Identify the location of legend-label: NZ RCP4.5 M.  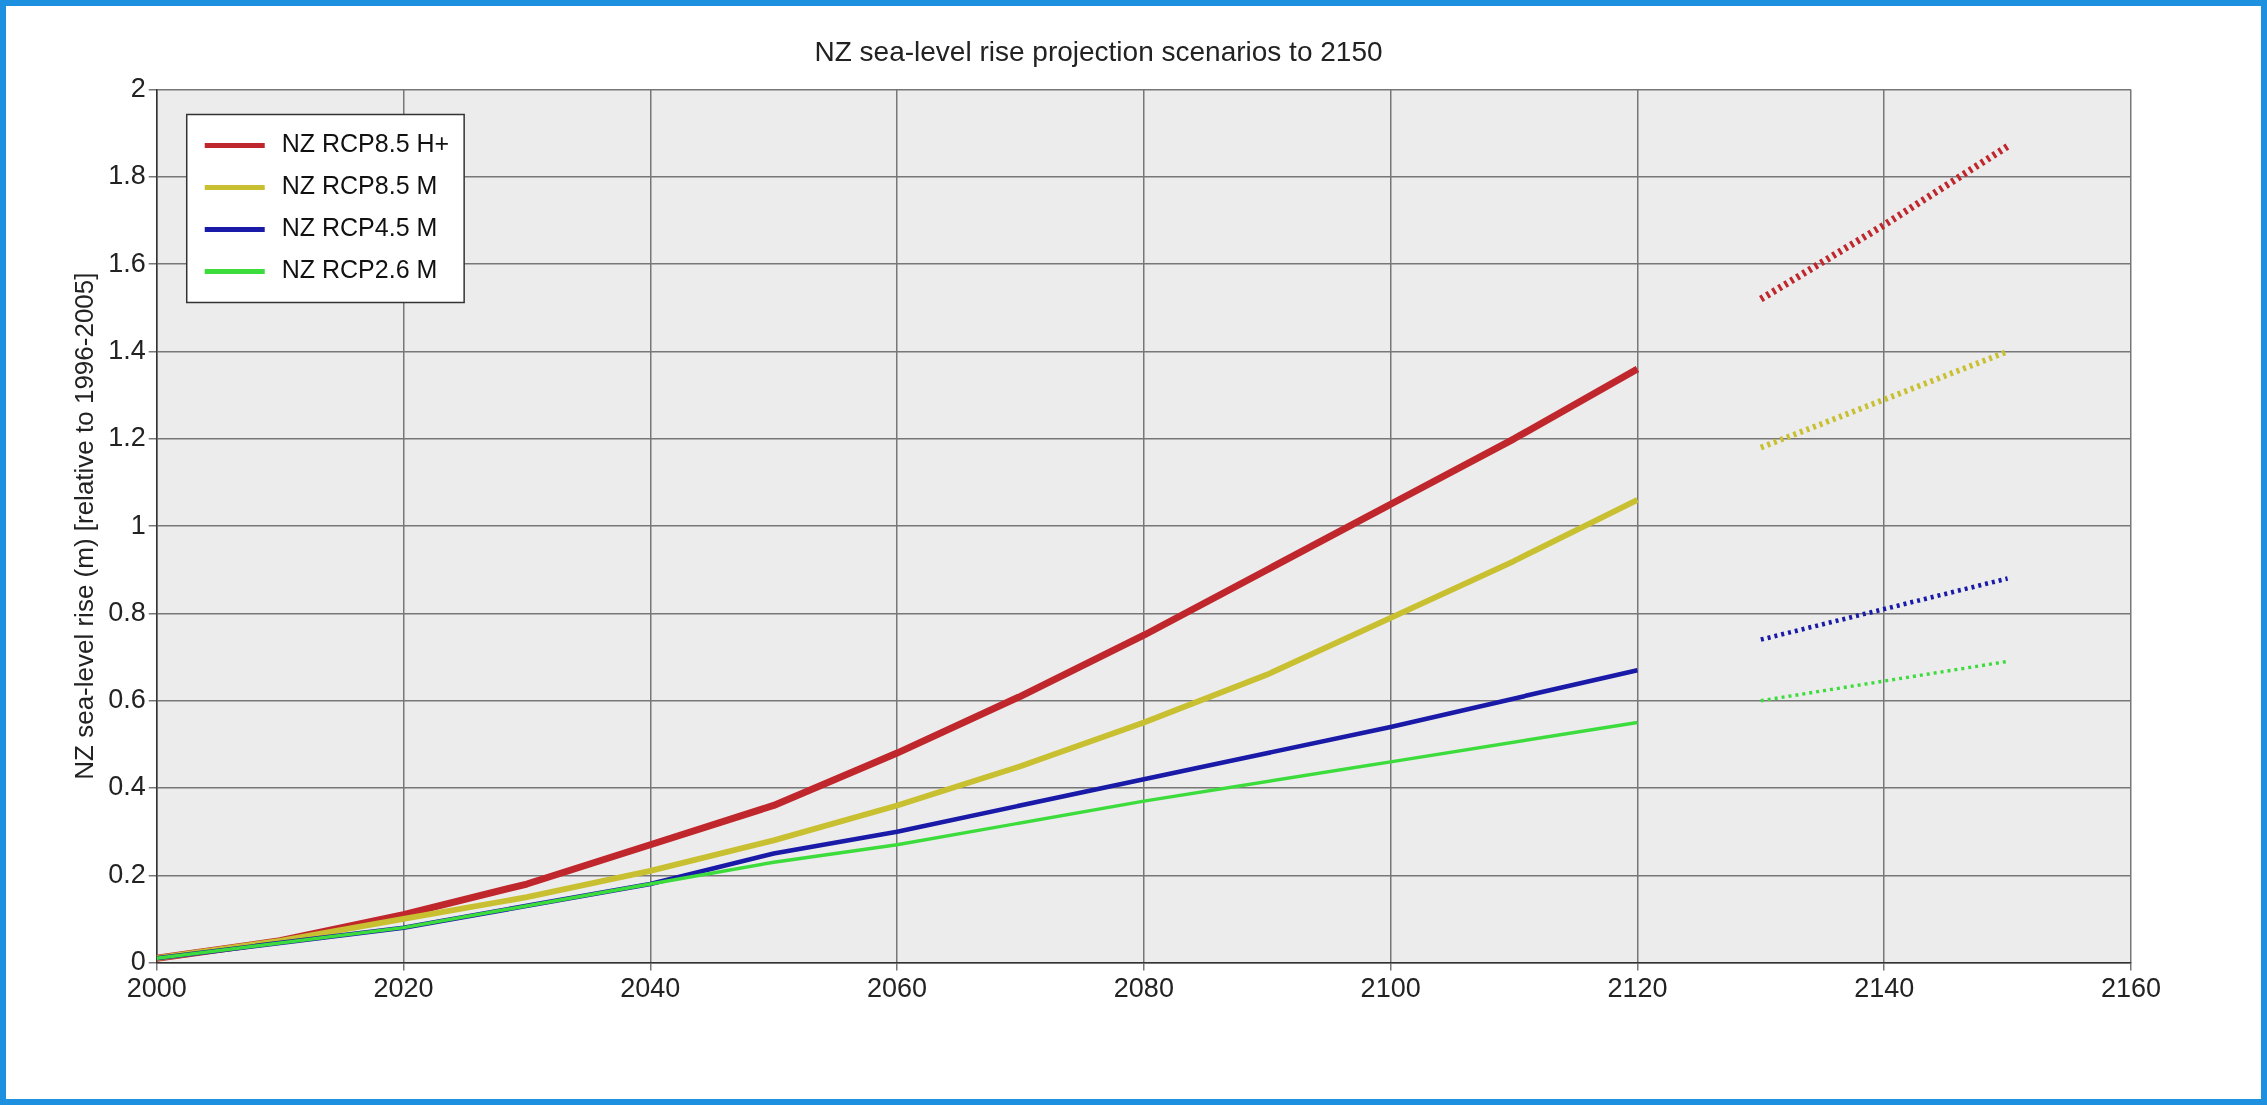
(359, 227).